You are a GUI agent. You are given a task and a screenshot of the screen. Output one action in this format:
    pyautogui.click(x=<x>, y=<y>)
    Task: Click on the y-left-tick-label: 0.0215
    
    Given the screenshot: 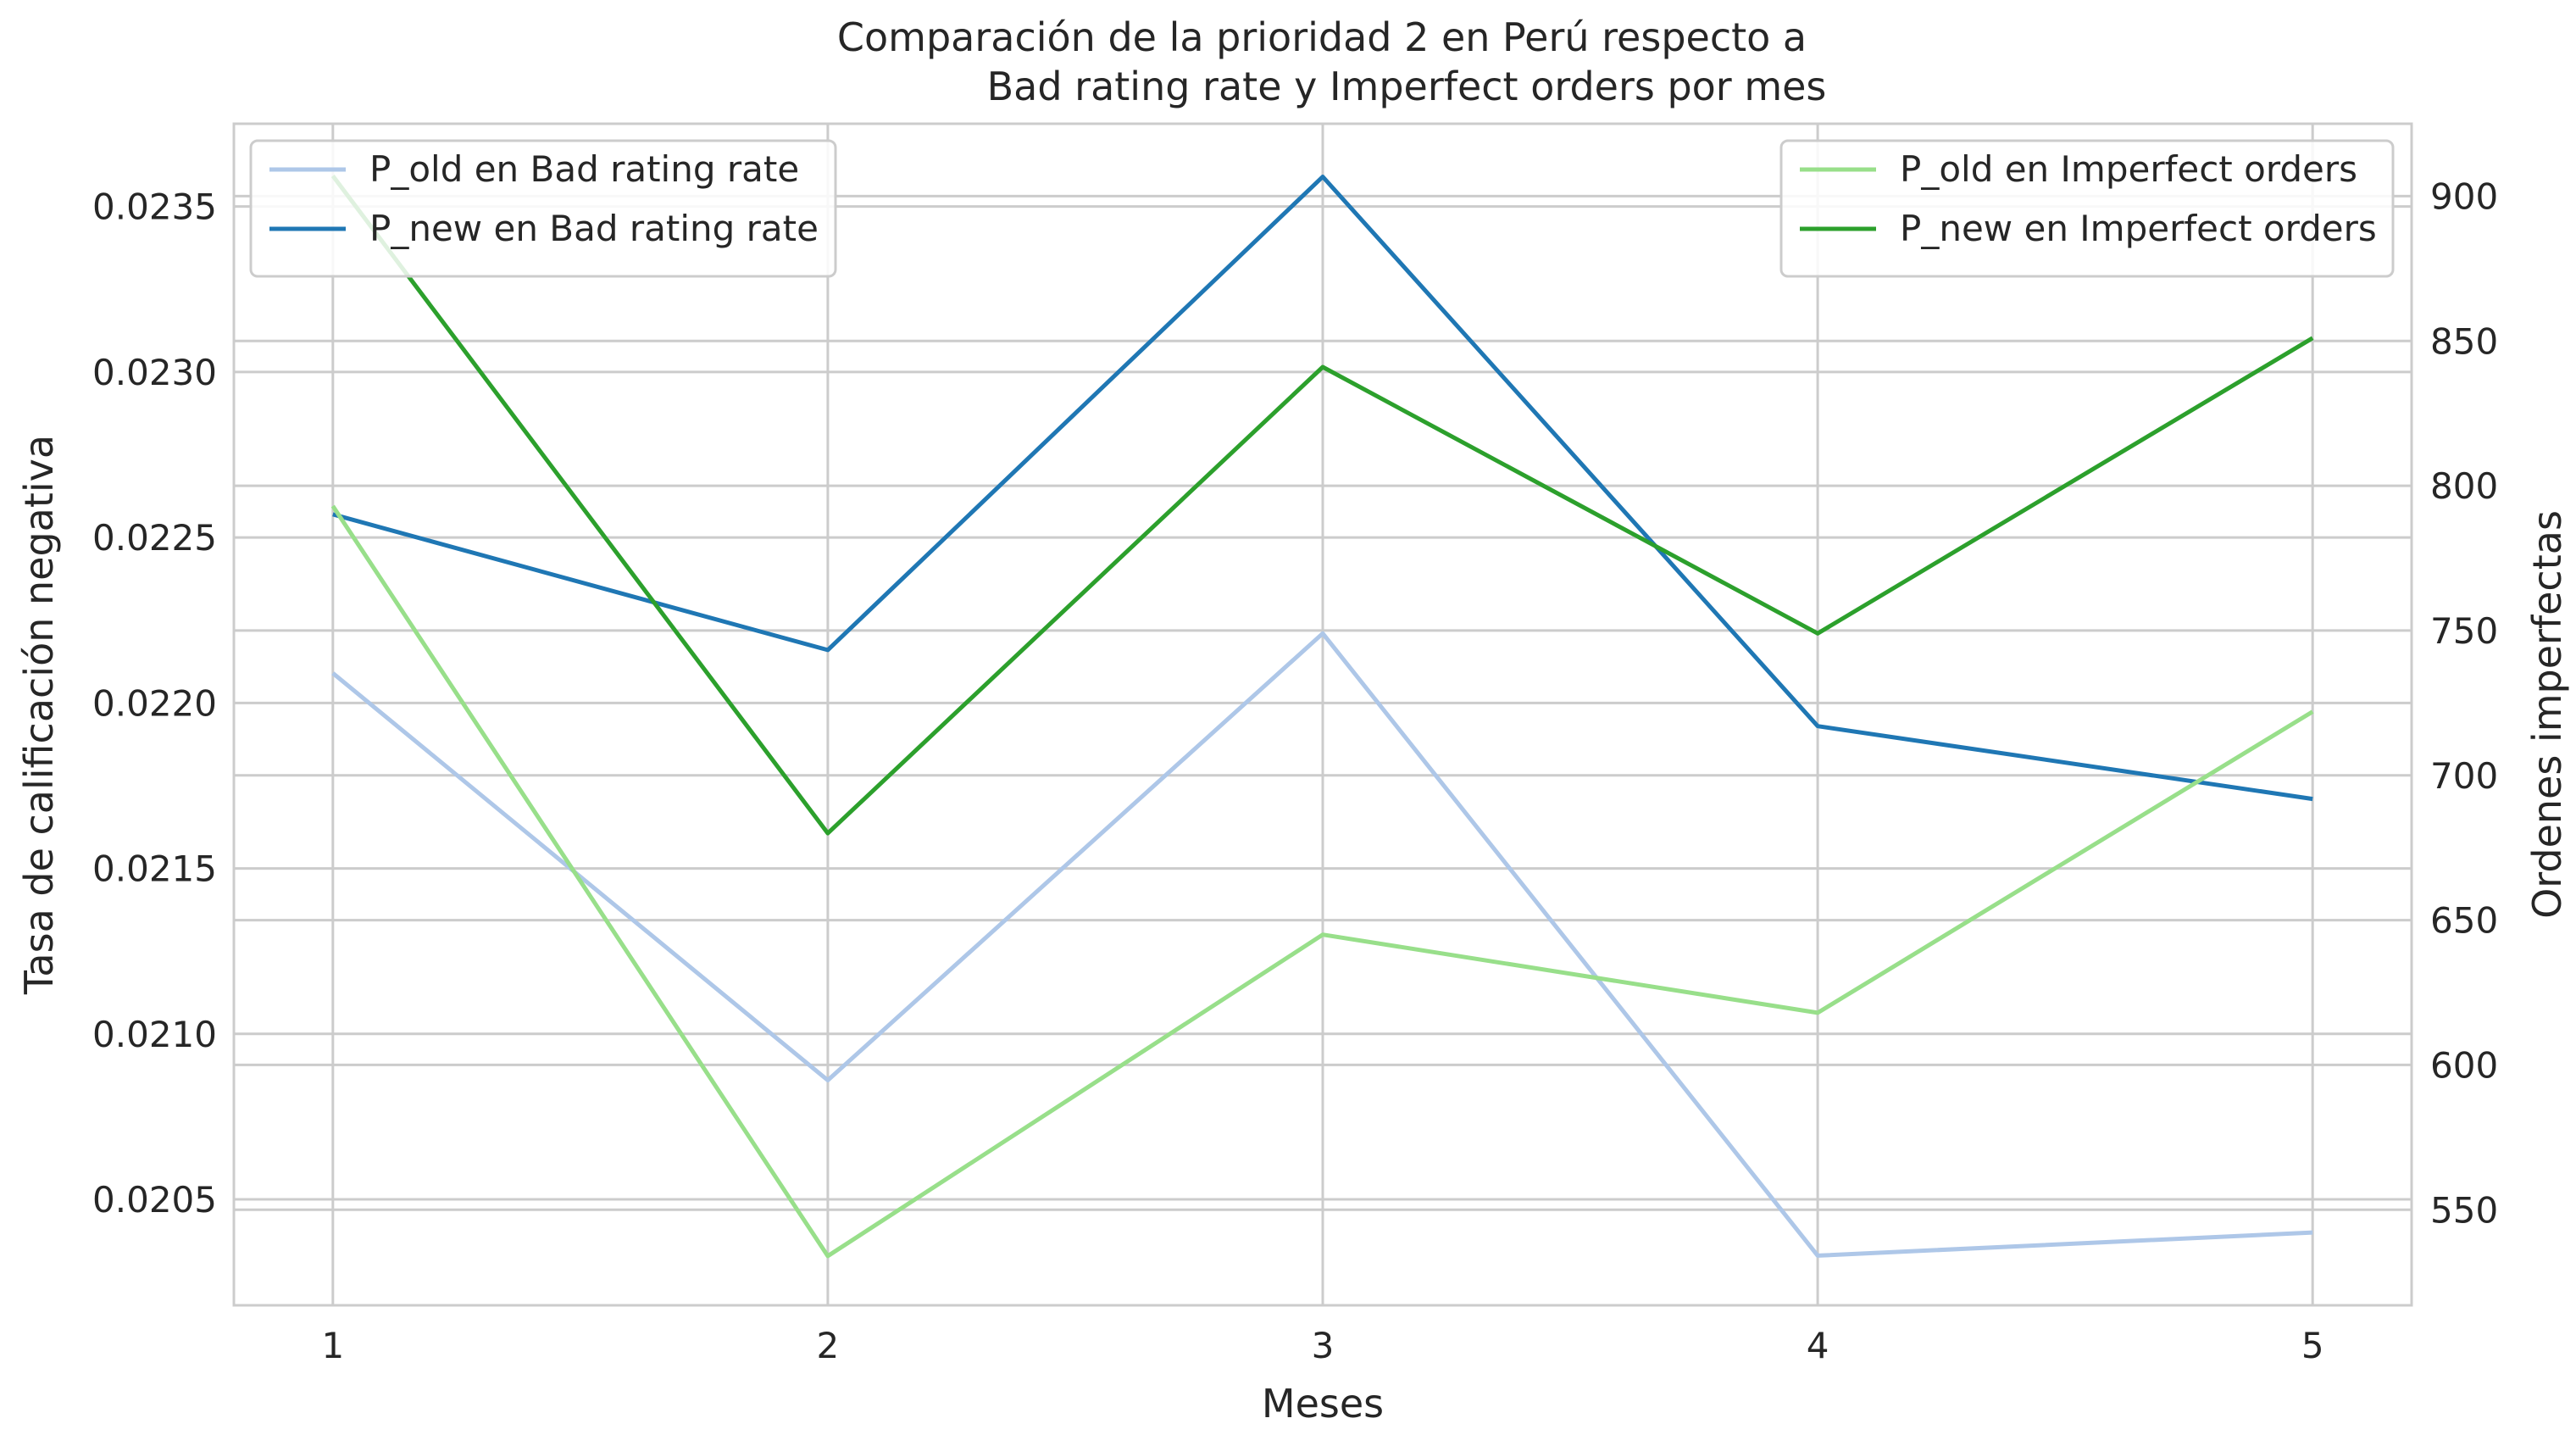 What is the action you would take?
    pyautogui.click(x=154, y=869)
    